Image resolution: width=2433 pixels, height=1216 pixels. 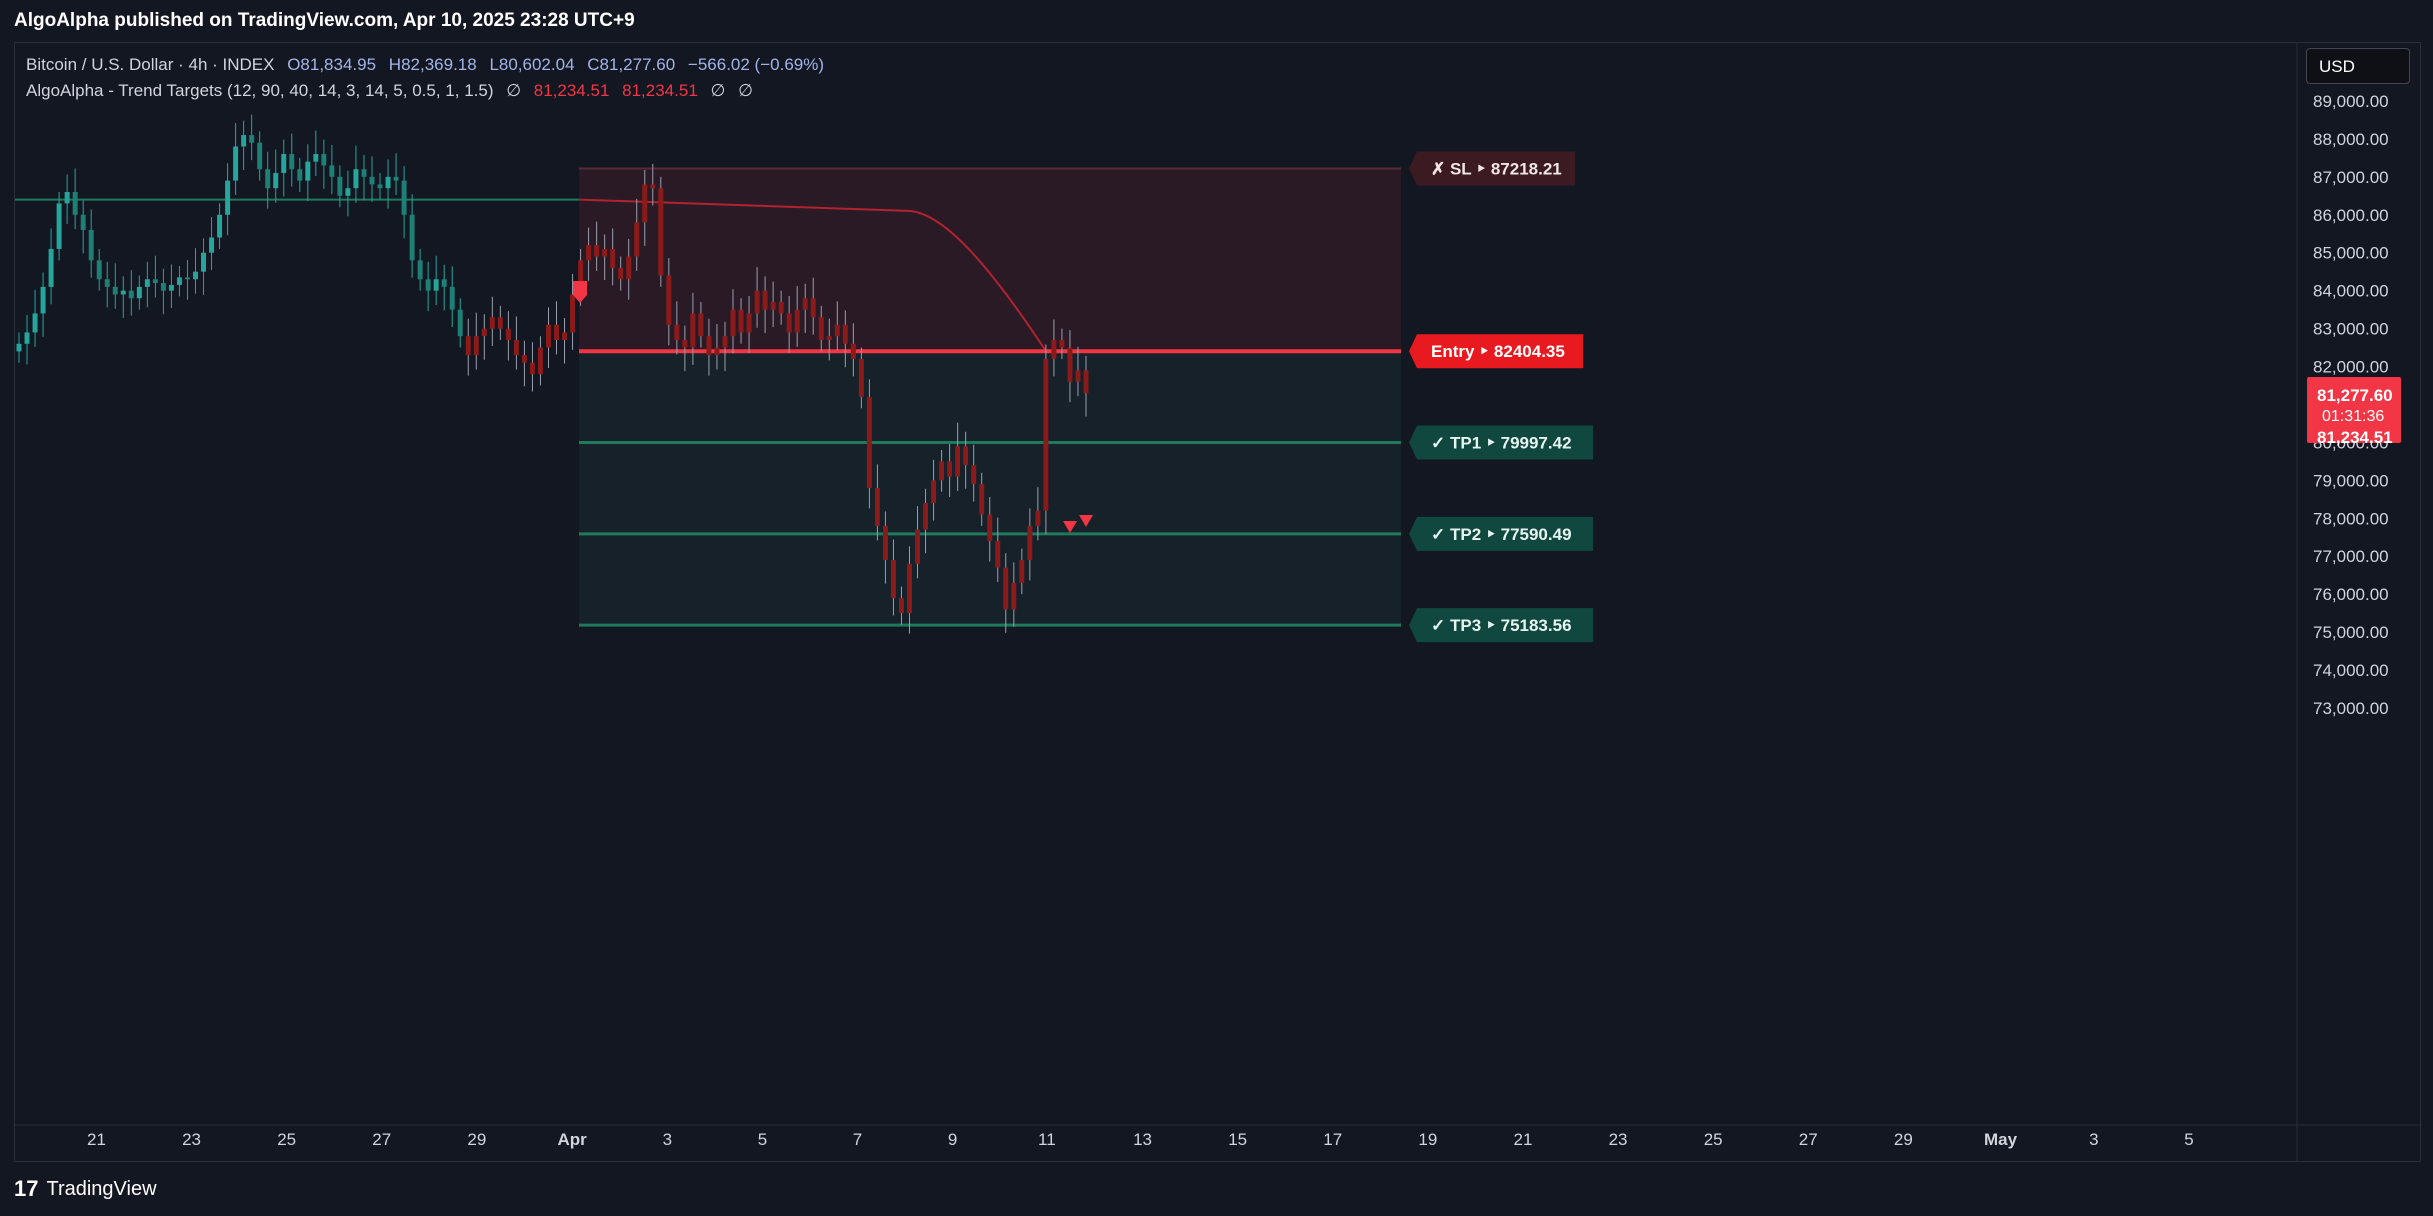 What do you see at coordinates (1496, 169) in the screenshot?
I see `sl-label: ✗ SL ‣ 87218.21` at bounding box center [1496, 169].